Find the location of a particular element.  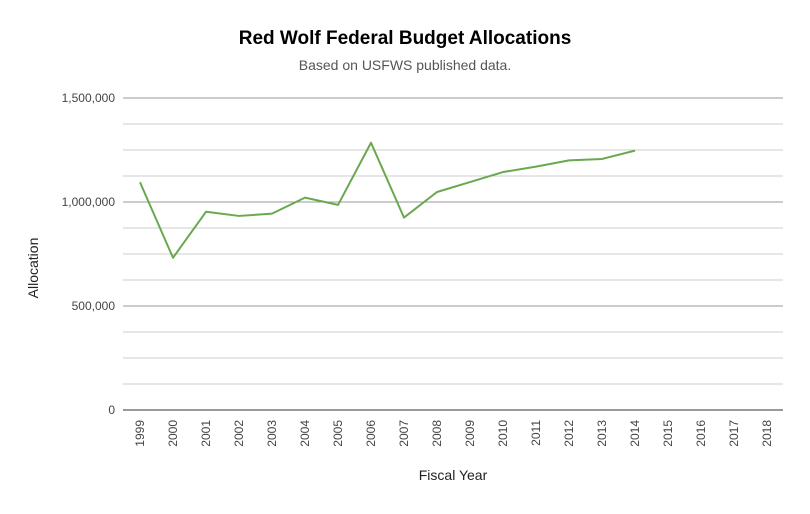

x-tick-label: 2010 is located at coordinates (503, 433).